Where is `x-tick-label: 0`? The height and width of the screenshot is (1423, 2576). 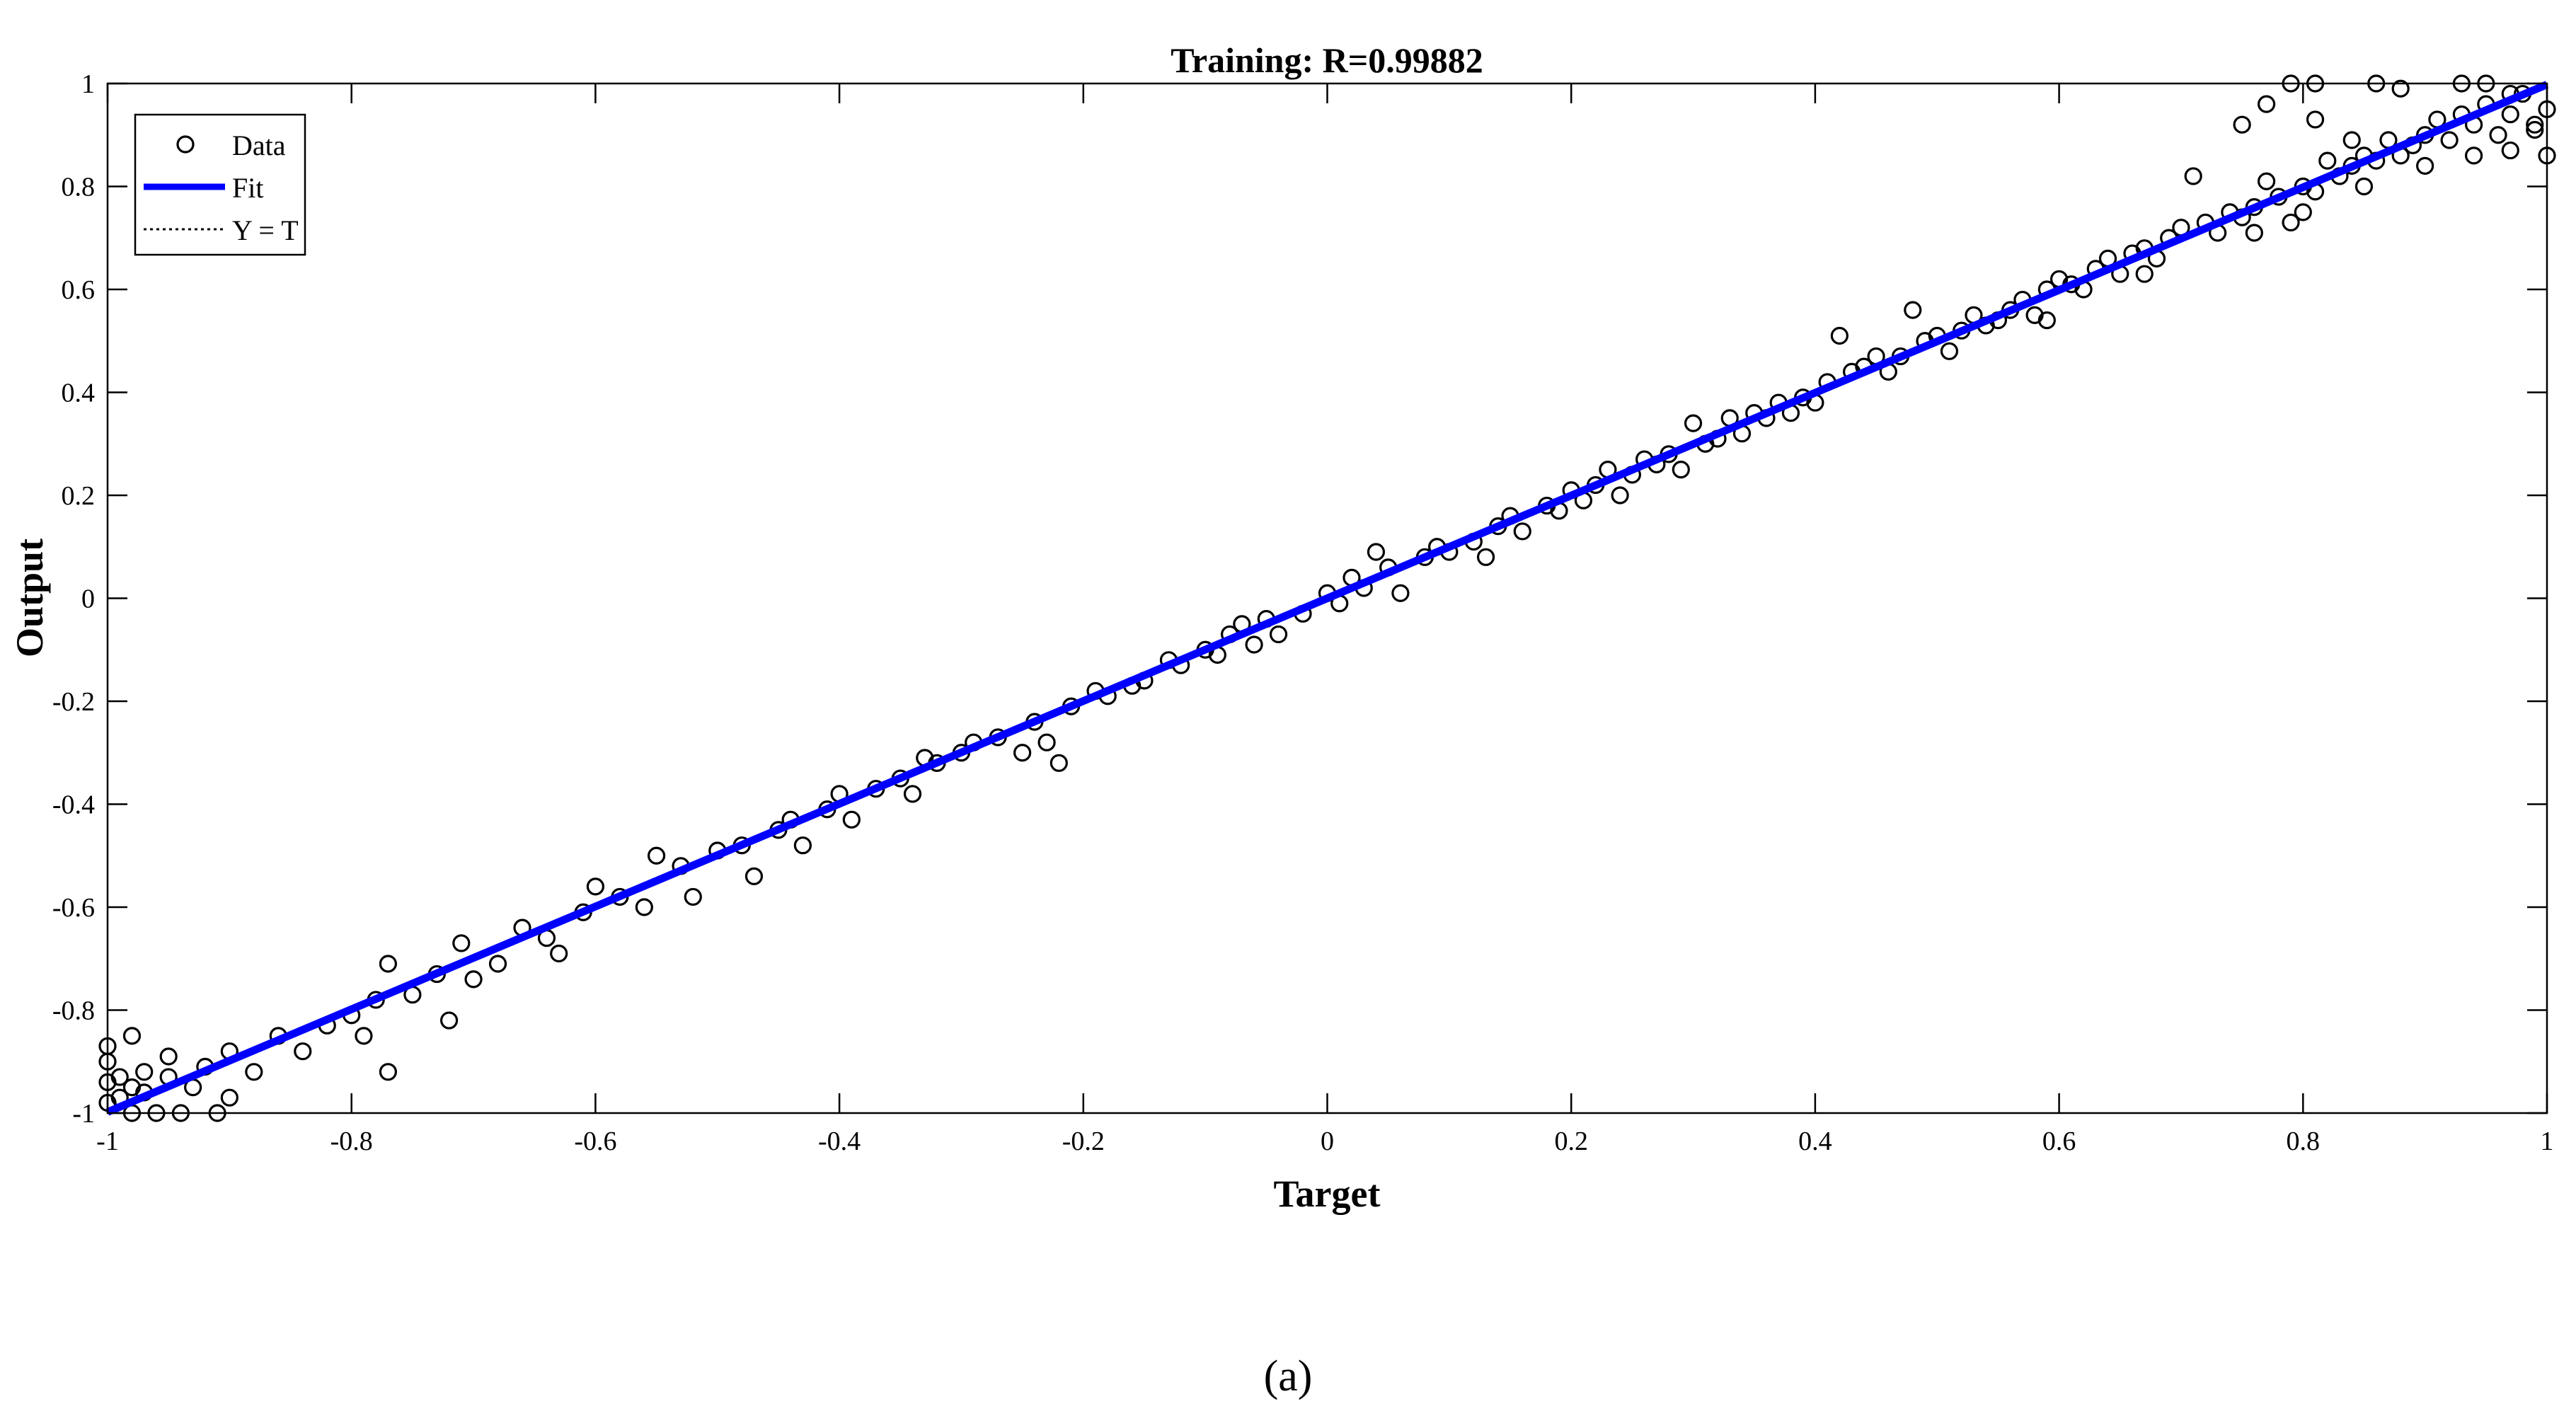 x-tick-label: 0 is located at coordinates (1328, 1141).